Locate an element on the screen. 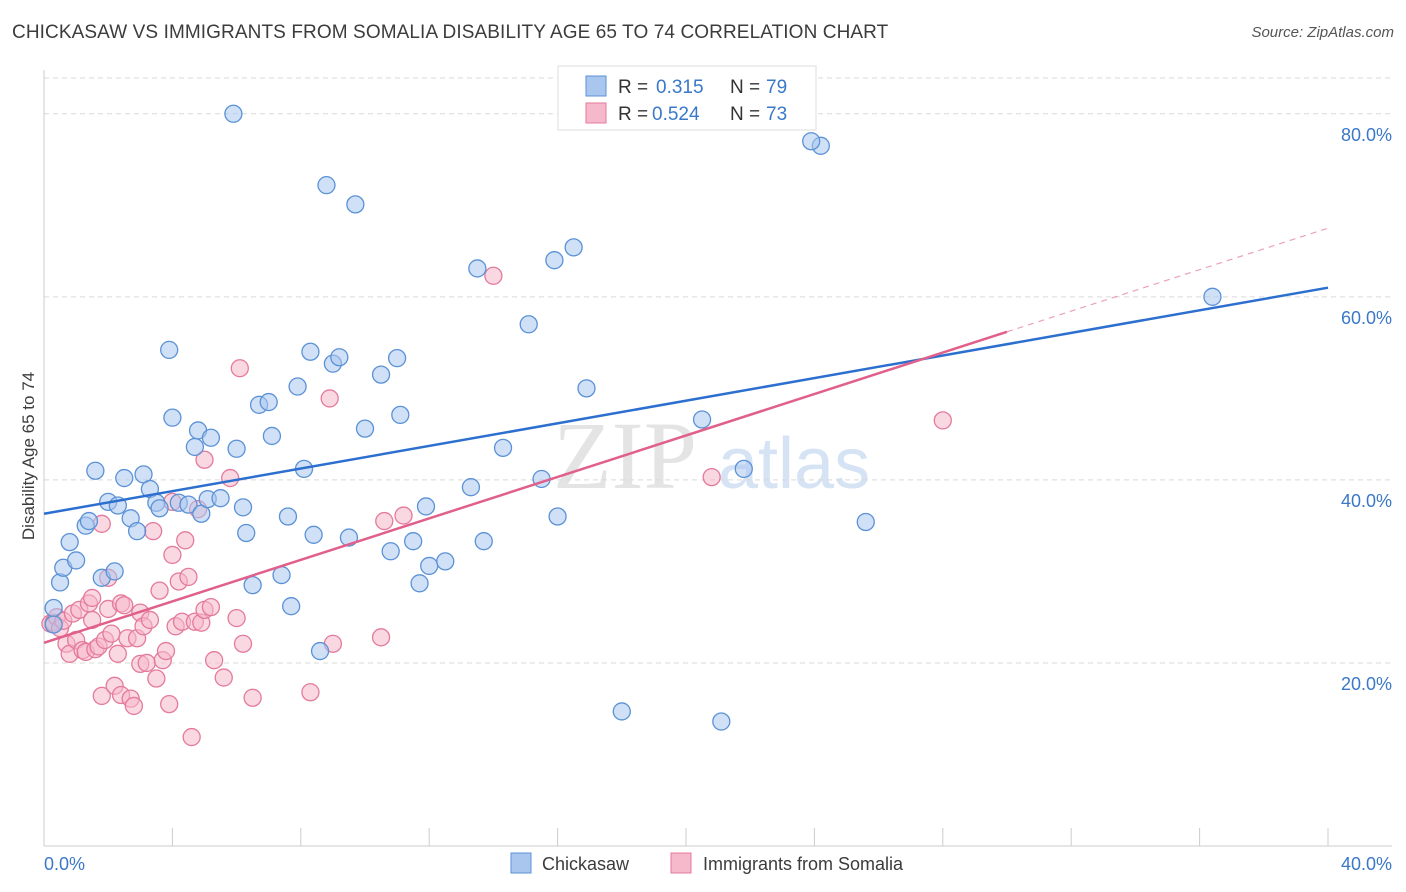 The width and height of the screenshot is (1406, 892). legend-n-label-1: N = is located at coordinates (745, 87).